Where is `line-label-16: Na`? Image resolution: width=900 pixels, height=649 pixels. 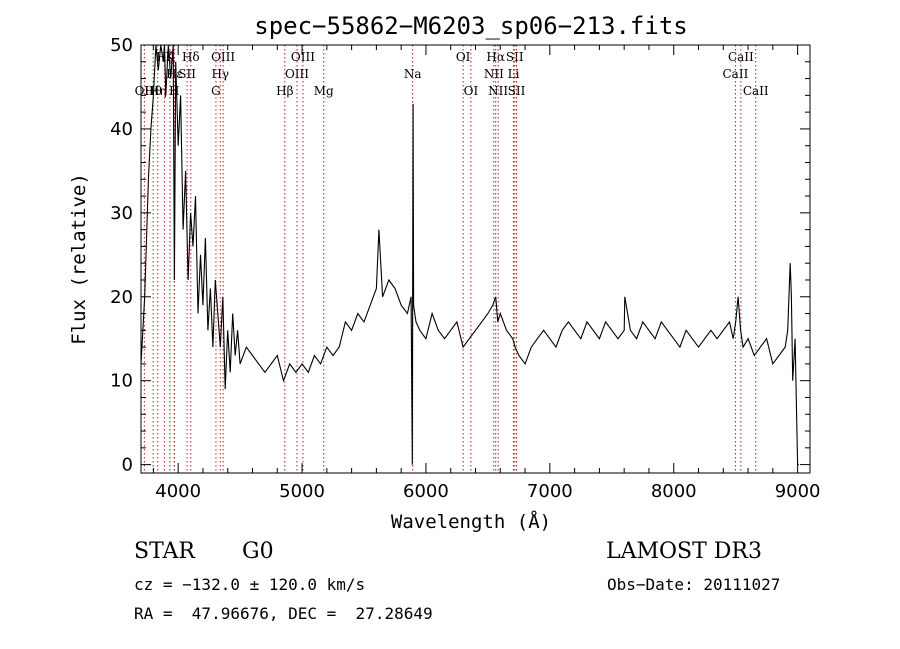 line-label-16: Na is located at coordinates (413, 74).